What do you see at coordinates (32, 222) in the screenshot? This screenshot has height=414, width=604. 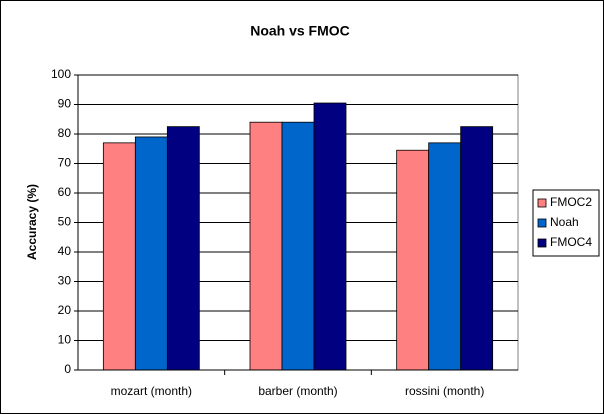 I see `y-axis-label: Accuracy (%)` at bounding box center [32, 222].